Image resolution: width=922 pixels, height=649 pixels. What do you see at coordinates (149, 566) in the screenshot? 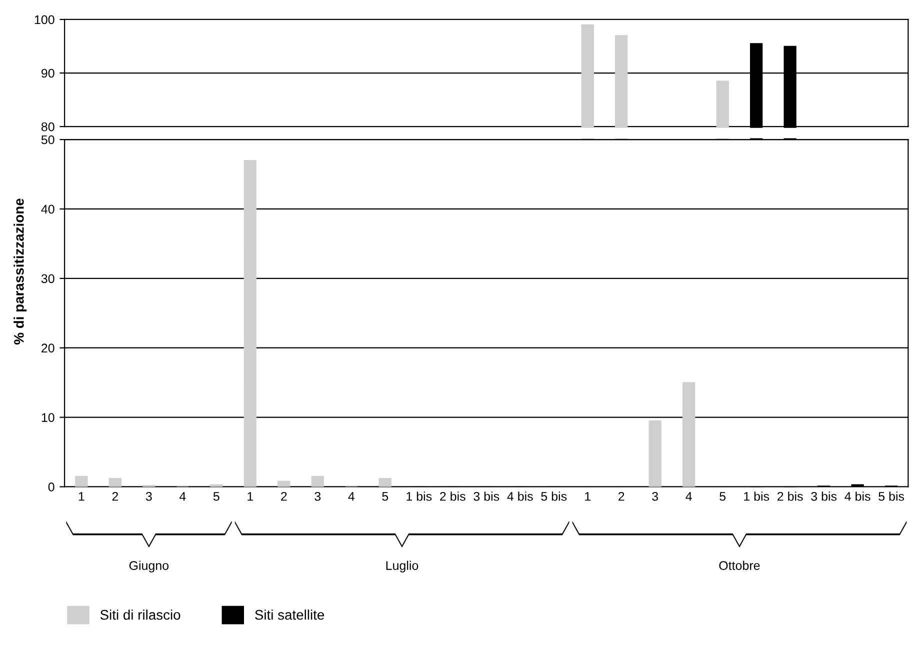
I see `text: Giugno` at bounding box center [149, 566].